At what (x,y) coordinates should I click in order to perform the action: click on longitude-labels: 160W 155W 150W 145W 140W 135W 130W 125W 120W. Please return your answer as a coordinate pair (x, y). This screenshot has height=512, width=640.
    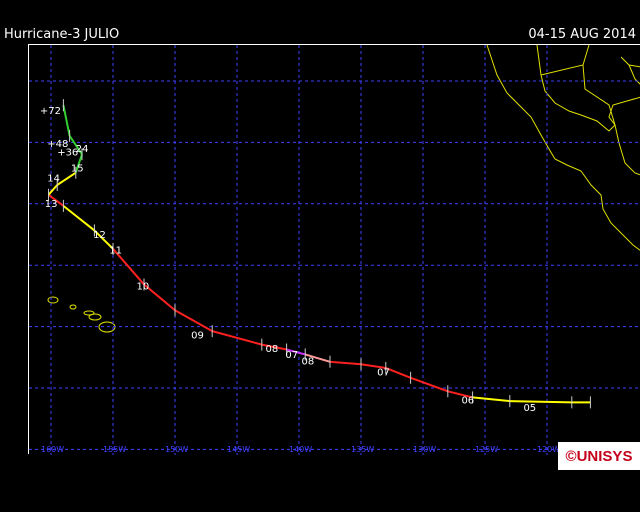
    Looking at the image, I should click on (300, 449).